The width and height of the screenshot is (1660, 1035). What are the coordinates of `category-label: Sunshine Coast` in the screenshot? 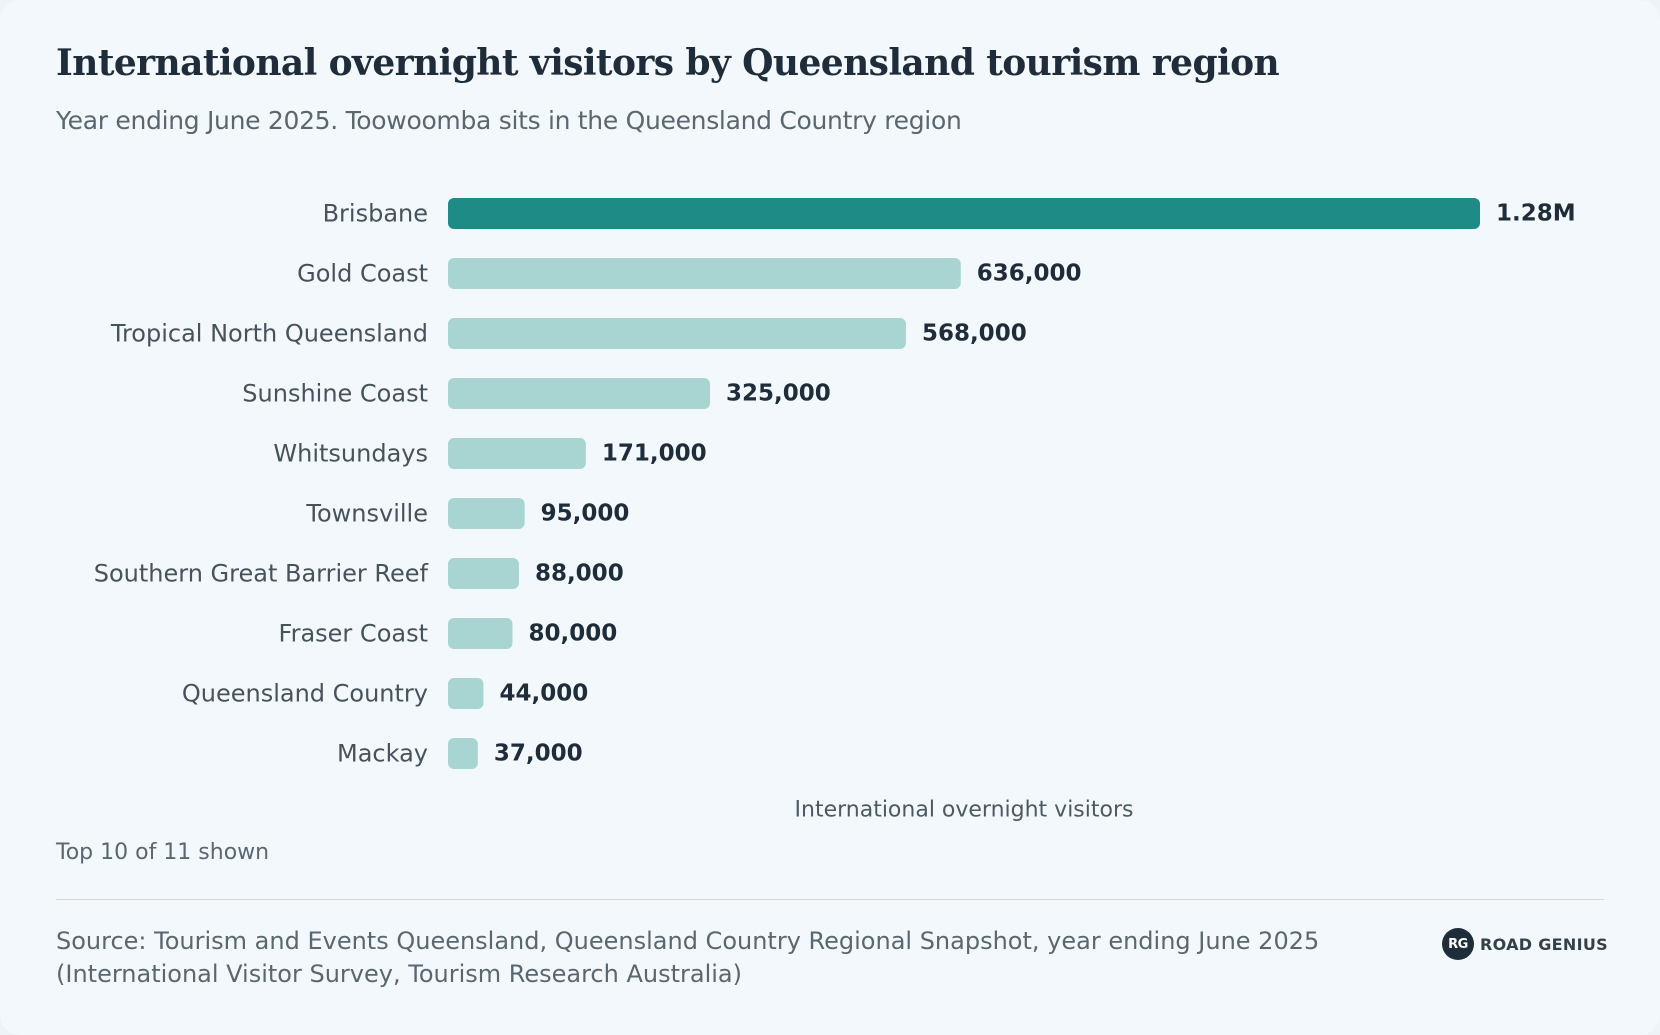 It's located at (335, 394).